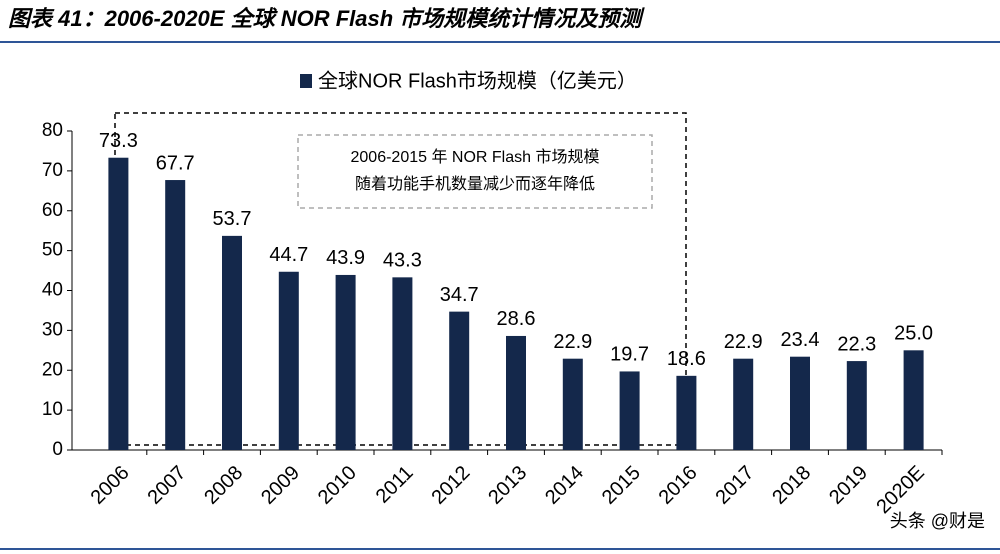 The height and width of the screenshot is (554, 1000). What do you see at coordinates (52, 130) in the screenshot?
I see `y-tick-label: 80` at bounding box center [52, 130].